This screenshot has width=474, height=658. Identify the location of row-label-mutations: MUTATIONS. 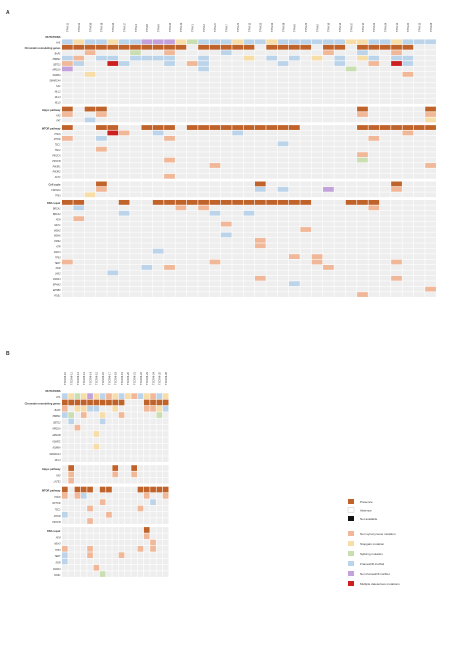
(52, 37).